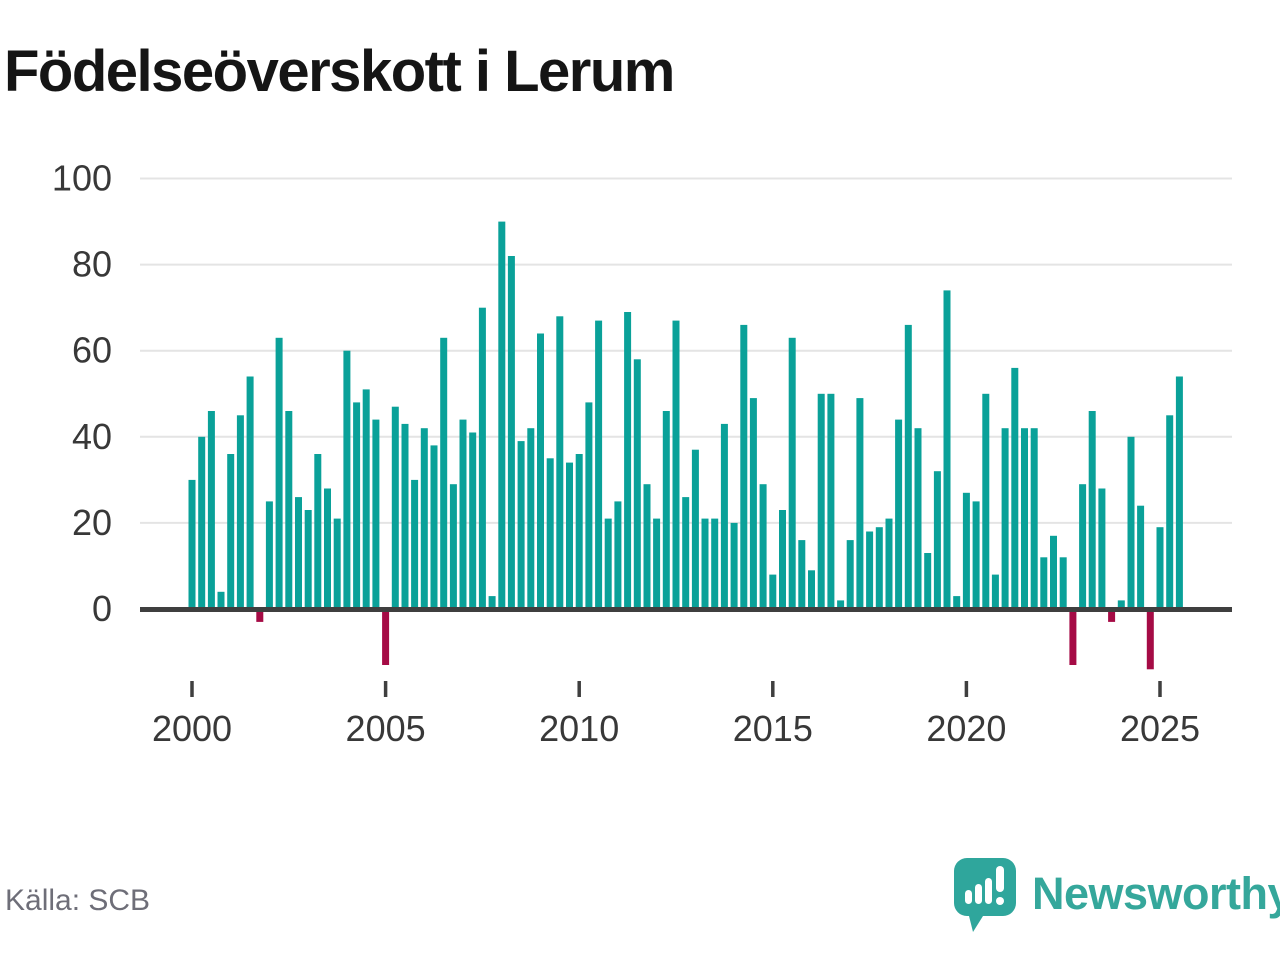 The width and height of the screenshot is (1280, 960). Describe the element at coordinates (78, 900) in the screenshot. I see `source-attribution: Källa: SCB` at that location.